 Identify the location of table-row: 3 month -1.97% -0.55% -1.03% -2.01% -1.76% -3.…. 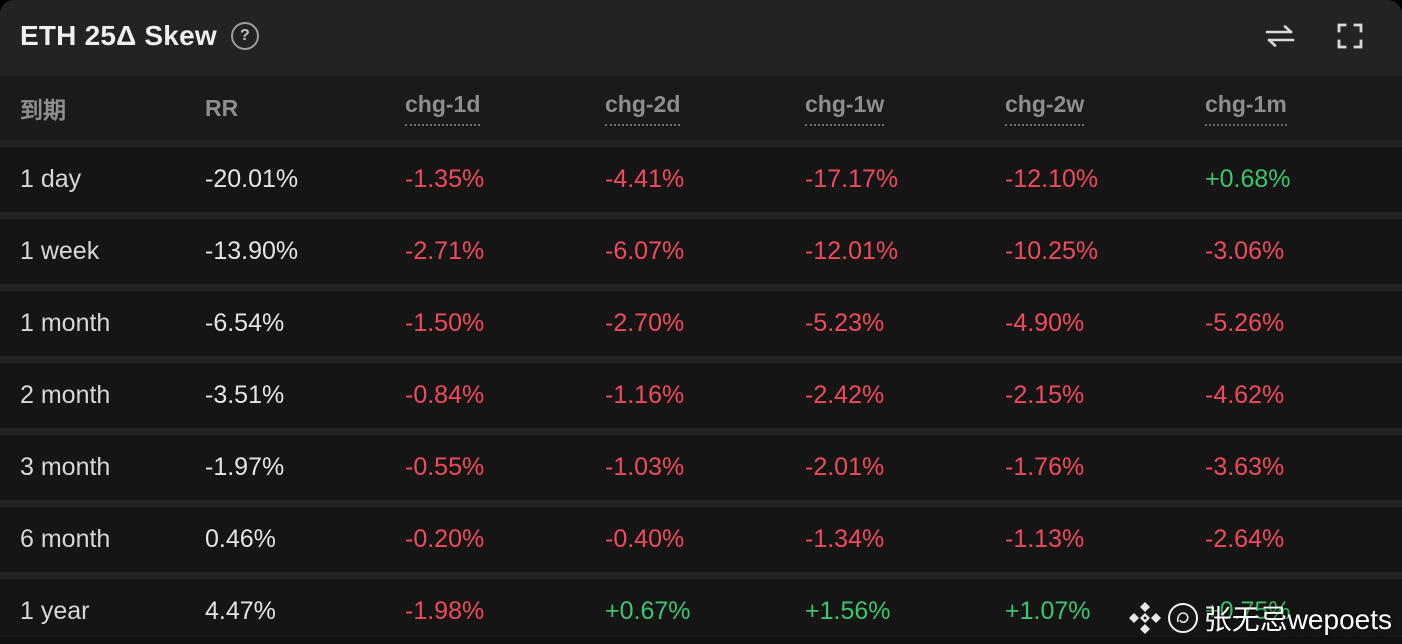
(701, 464).